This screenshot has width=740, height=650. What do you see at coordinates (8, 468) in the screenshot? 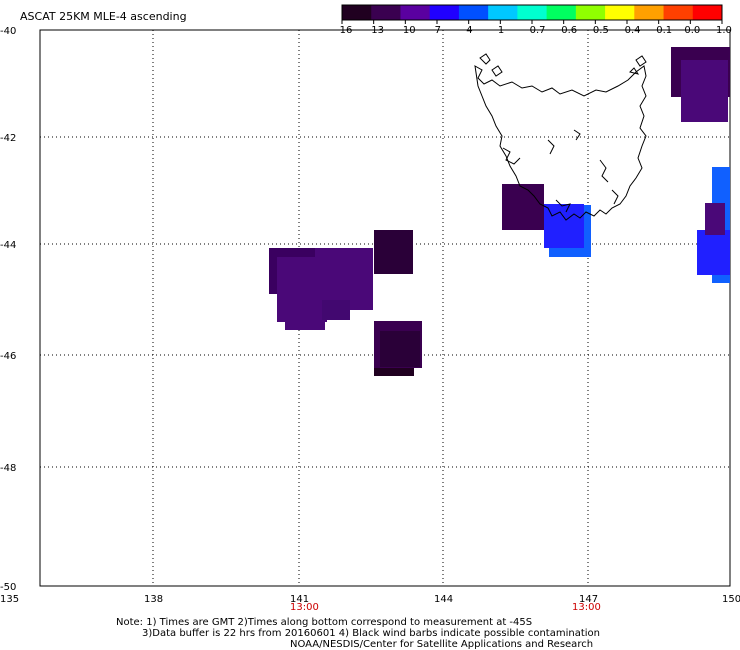
I see `lat-label: -48` at bounding box center [8, 468].